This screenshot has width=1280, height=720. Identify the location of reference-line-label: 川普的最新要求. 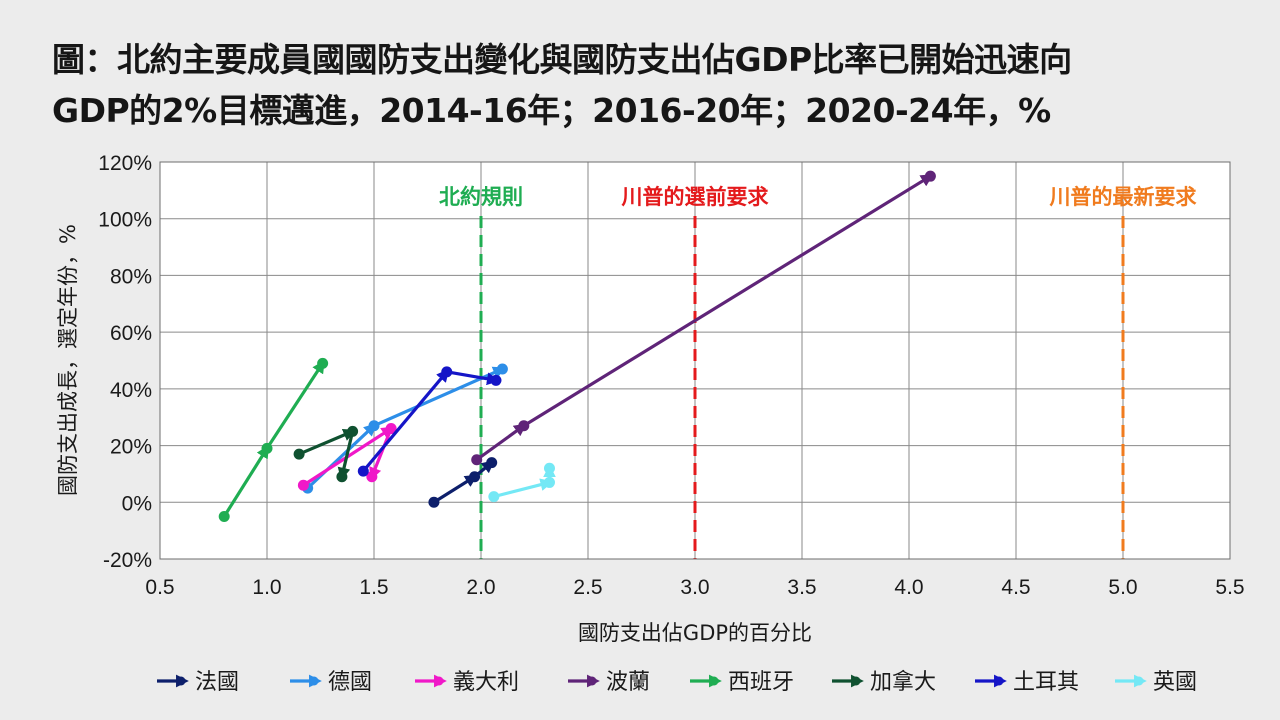
(1123, 197).